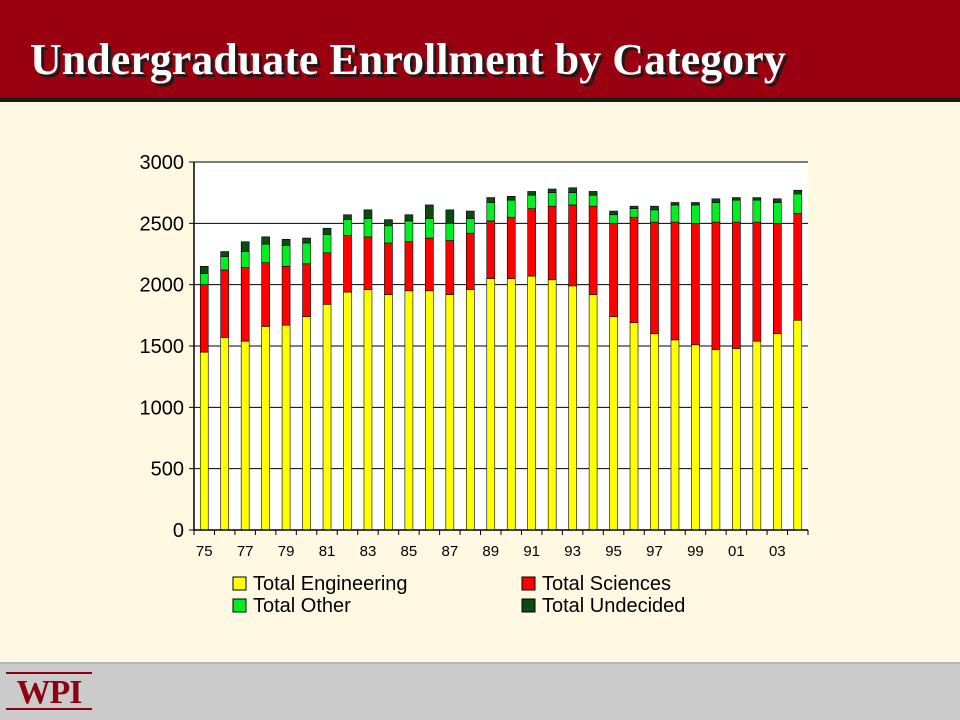  I want to click on title-bar: Undergraduate Enrollment by Category, so click(480, 51).